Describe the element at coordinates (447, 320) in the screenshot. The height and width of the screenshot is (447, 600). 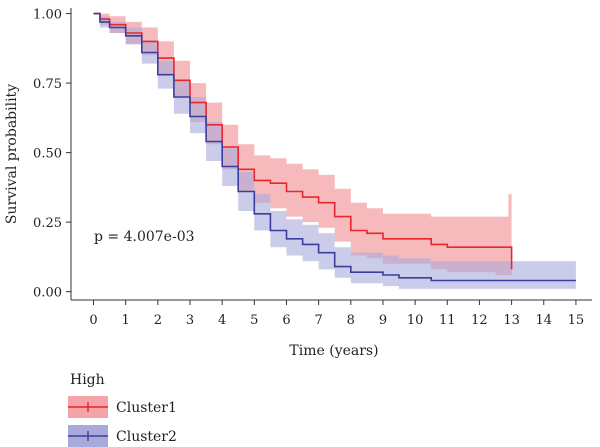
I see `x-tick-label: 11` at that location.